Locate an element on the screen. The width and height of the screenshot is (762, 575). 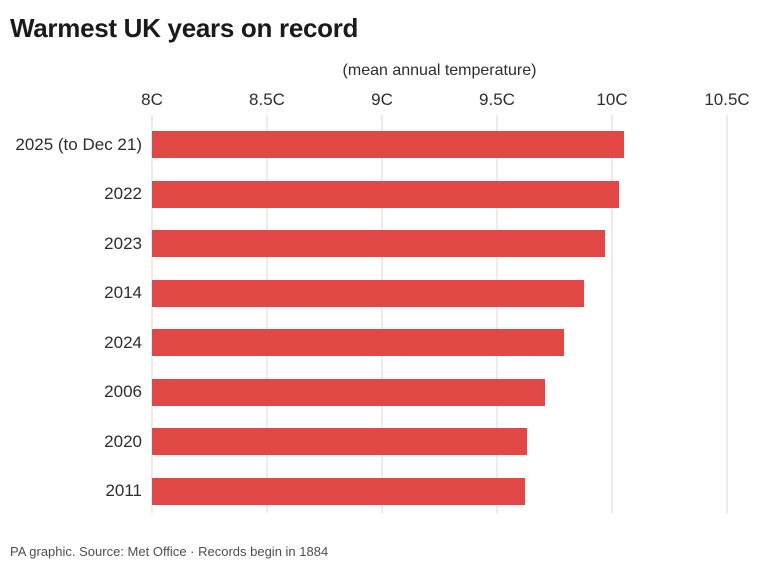
row-label: 2022 is located at coordinates (123, 194).